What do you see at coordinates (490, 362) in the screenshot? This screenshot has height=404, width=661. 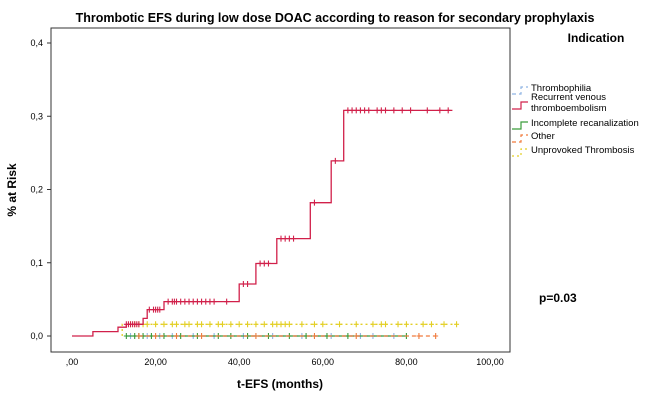 I see `x-tick-label: 100,00` at bounding box center [490, 362].